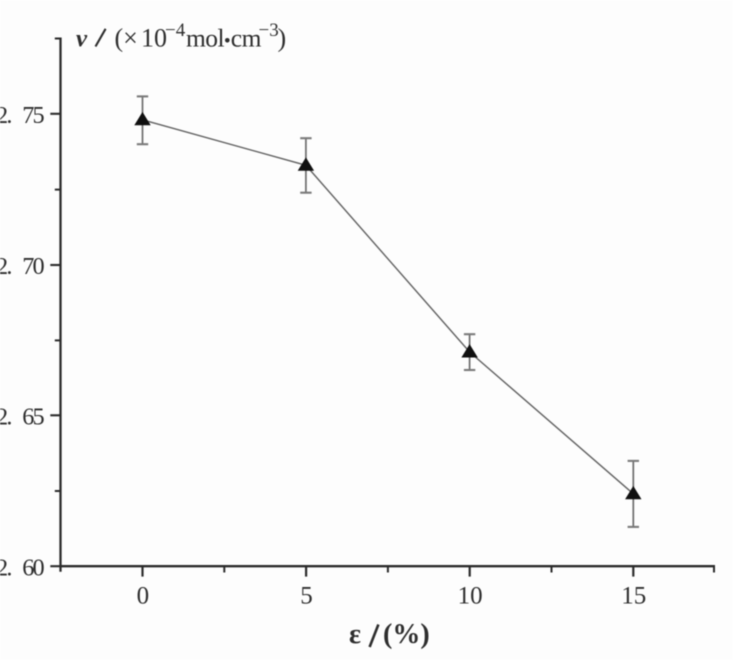 Image resolution: width=733 pixels, height=660 pixels. What do you see at coordinates (33, 266) in the screenshot?
I see `svg-text: 70` at bounding box center [33, 266].